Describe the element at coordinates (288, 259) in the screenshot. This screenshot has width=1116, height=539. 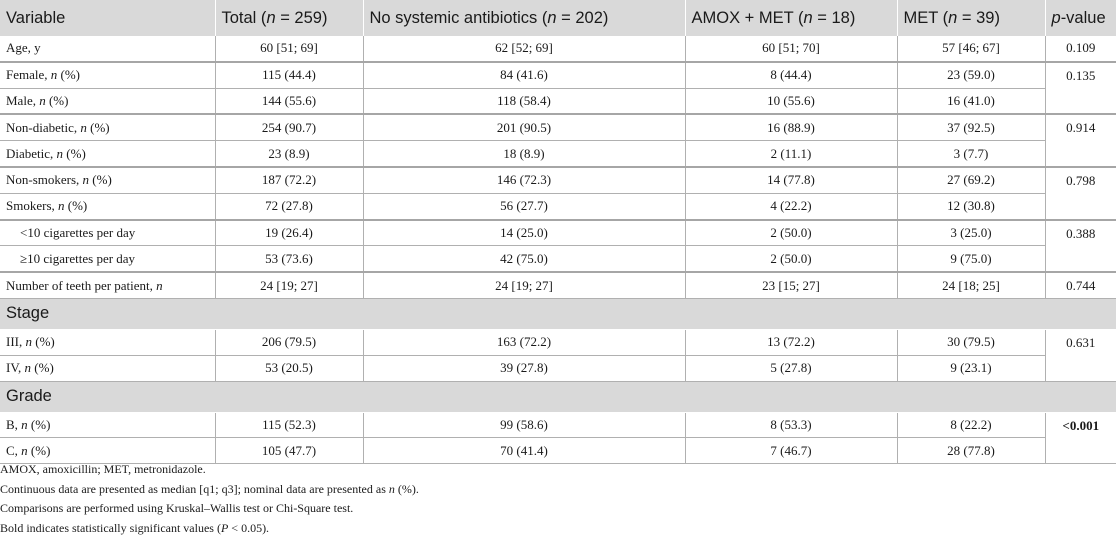
I see `cell-total: 53 (73.6)` at that location.